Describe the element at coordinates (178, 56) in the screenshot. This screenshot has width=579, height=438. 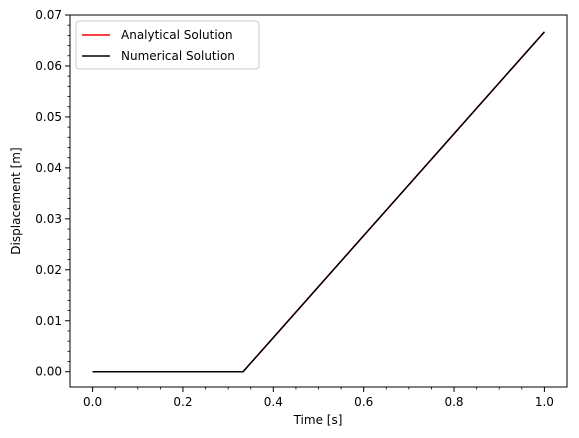
I see `legend-label: Numerical Solution` at that location.